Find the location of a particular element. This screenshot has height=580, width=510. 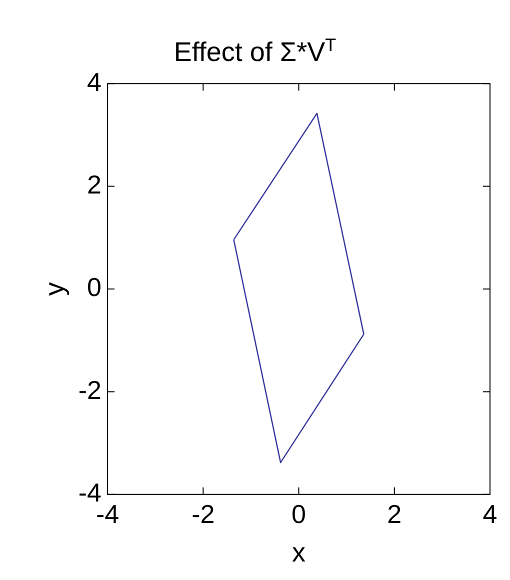

y-tick-label: 2 is located at coordinates (94, 184).